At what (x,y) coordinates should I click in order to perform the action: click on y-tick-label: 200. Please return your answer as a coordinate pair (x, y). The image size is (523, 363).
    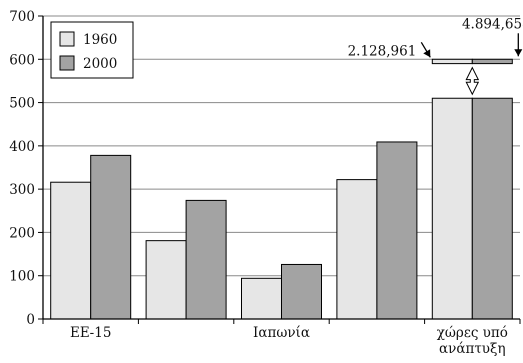
    Looking at the image, I should click on (22, 233).